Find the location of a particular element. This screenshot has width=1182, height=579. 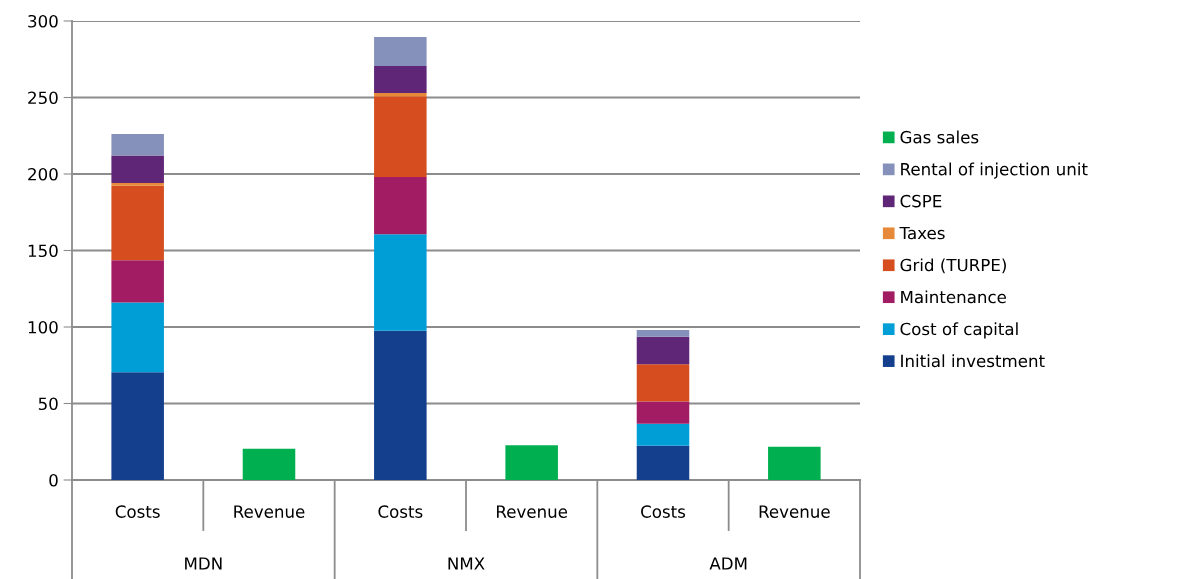

legend-label: Initial investment is located at coordinates (973, 361).